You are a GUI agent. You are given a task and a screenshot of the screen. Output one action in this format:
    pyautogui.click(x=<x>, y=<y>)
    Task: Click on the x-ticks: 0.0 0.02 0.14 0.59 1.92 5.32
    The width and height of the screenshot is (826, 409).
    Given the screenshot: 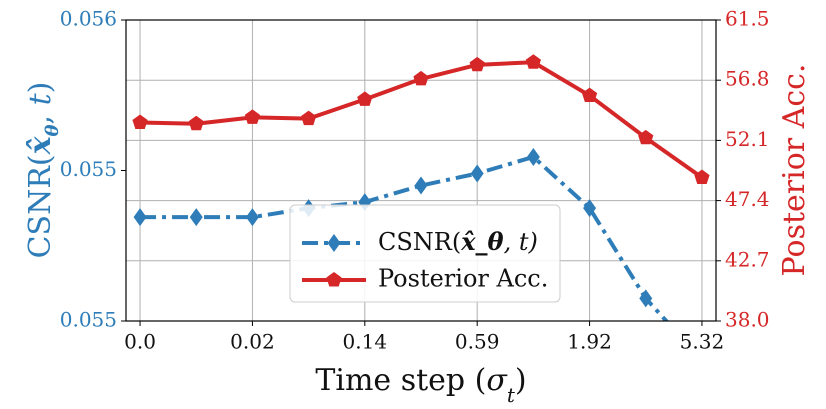 What is the action you would take?
    pyautogui.click(x=424, y=337)
    